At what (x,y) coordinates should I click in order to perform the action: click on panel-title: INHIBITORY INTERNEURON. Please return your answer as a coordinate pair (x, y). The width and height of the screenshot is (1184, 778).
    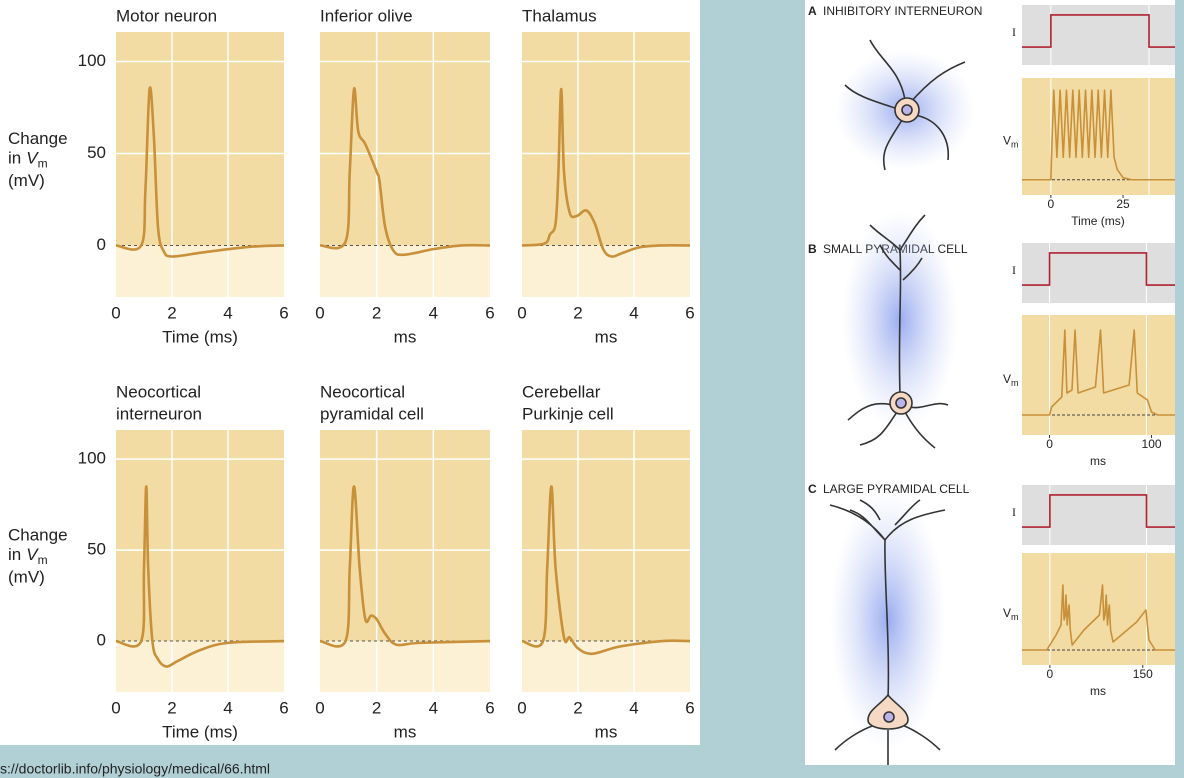
    Looking at the image, I should click on (902, 11).